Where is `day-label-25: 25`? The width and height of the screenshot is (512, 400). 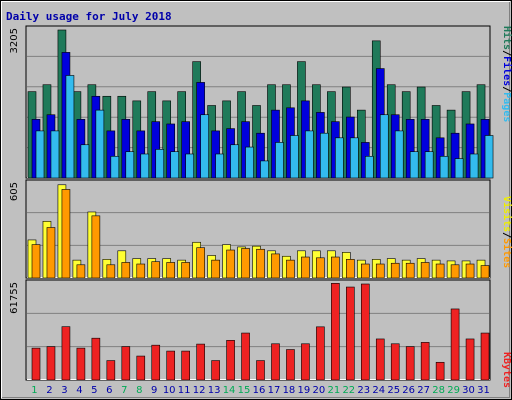
day-label-25: 25 is located at coordinates (393, 390).